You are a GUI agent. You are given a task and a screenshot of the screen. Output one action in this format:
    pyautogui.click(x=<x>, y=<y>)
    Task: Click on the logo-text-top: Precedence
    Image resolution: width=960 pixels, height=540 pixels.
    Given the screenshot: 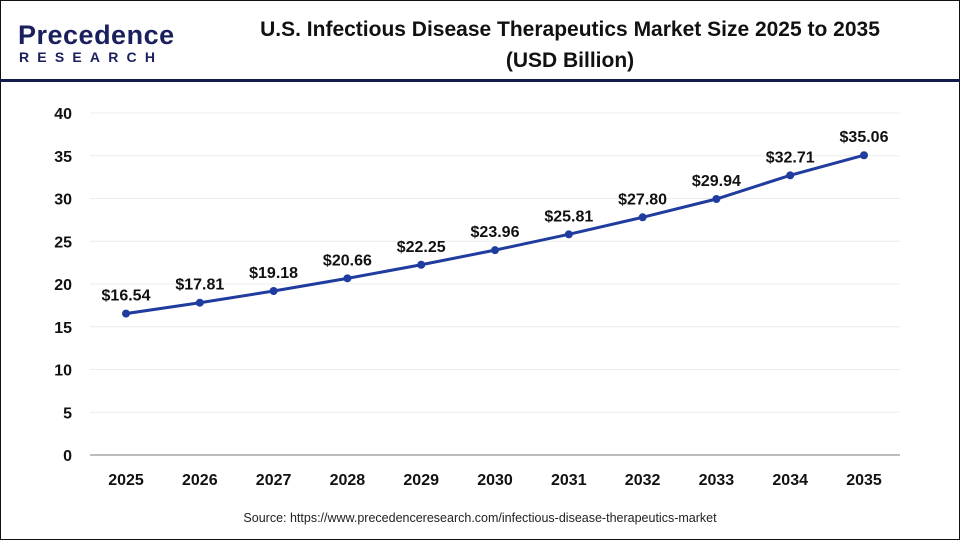 What is the action you would take?
    pyautogui.click(x=96, y=35)
    